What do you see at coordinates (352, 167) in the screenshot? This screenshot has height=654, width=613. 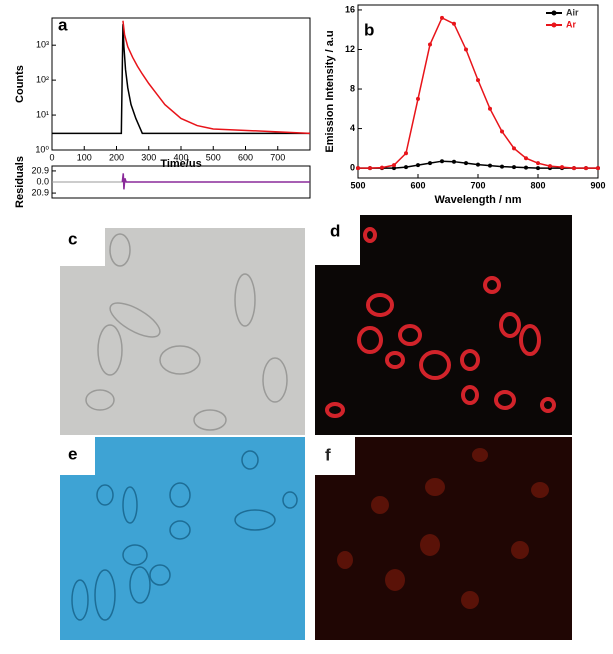 I see `y-tick-label: 0` at bounding box center [352, 167].